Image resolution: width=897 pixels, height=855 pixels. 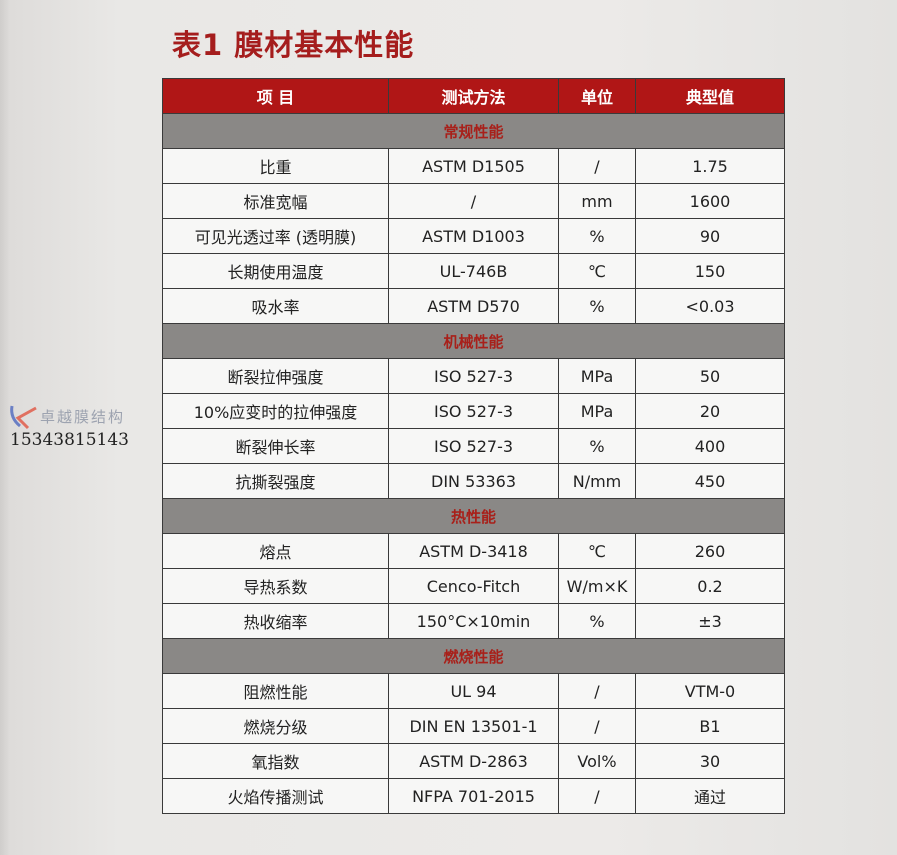 I want to click on cell-item: 比重, so click(x=275, y=166).